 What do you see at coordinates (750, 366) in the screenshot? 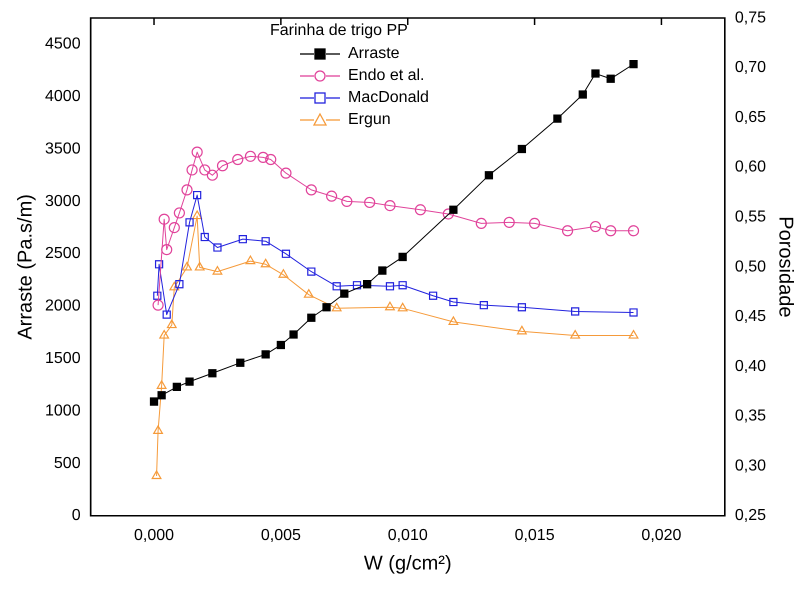
I see `y2-tick-label: 0,40` at bounding box center [750, 366].